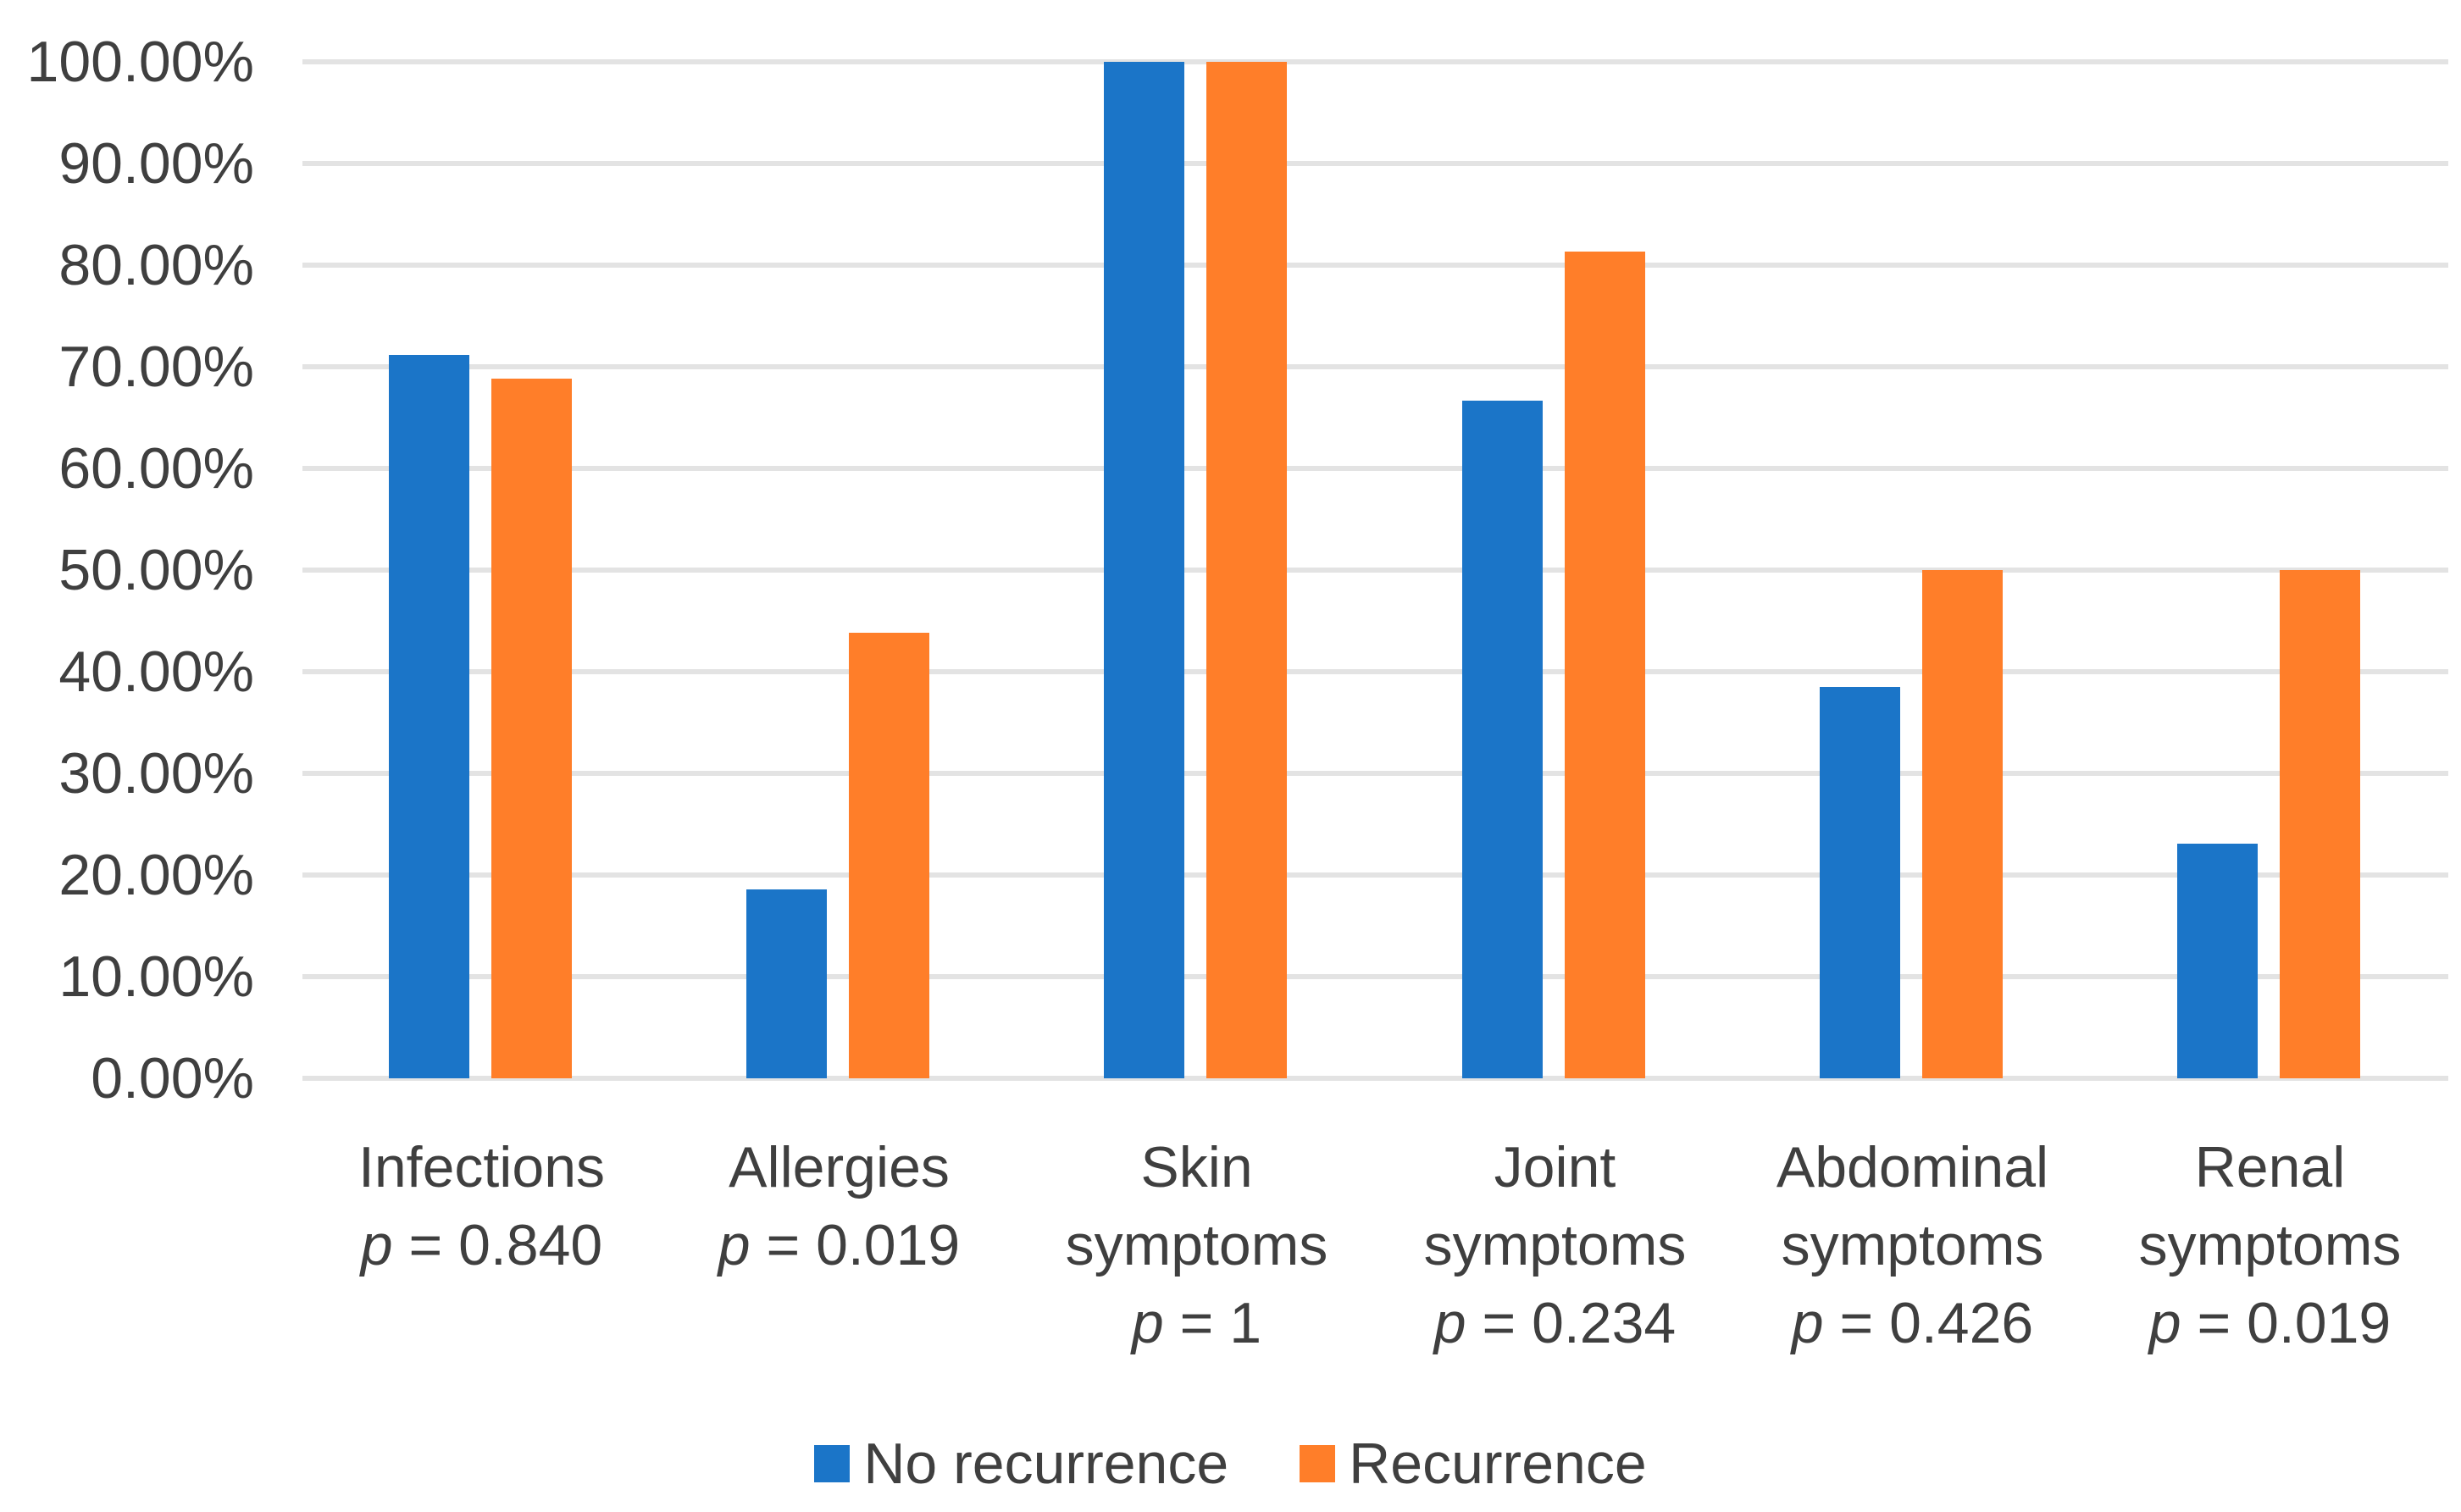 The width and height of the screenshot is (2461, 1512). I want to click on legend-label-no-recurrence: No recurrence, so click(1046, 1464).